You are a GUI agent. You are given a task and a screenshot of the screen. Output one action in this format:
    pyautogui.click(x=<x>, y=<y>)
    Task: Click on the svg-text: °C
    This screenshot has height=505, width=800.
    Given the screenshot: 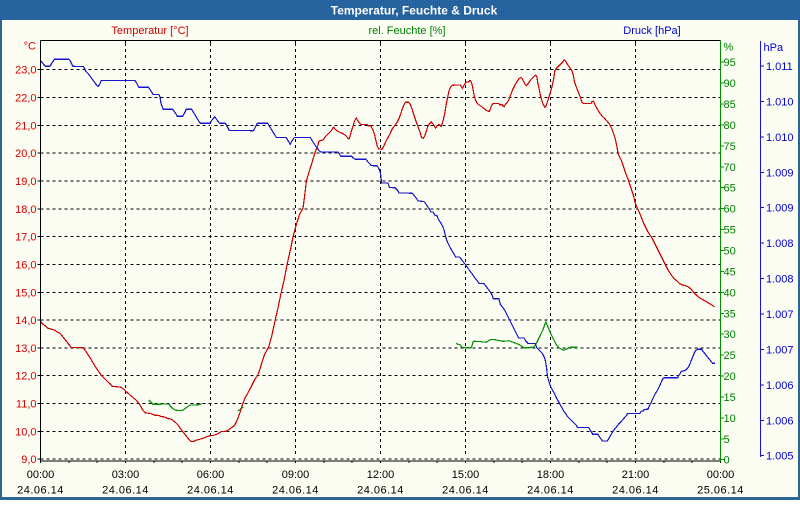 What is the action you would take?
    pyautogui.click(x=30, y=47)
    